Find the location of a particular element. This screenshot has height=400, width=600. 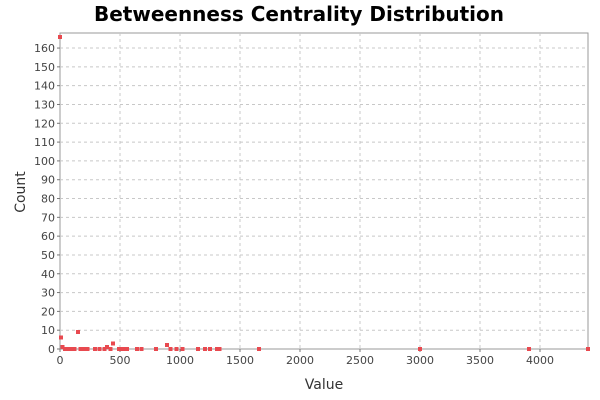

y-tick-label: 40 is located at coordinates (48, 274).